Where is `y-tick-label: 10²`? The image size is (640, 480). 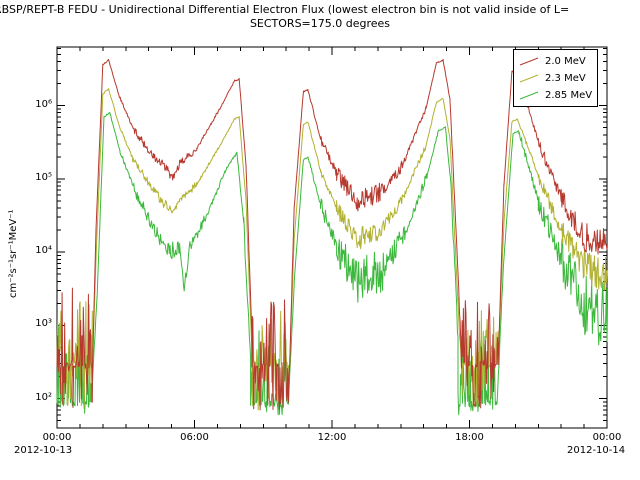 y-tick-label: 10² is located at coordinates (43, 397).